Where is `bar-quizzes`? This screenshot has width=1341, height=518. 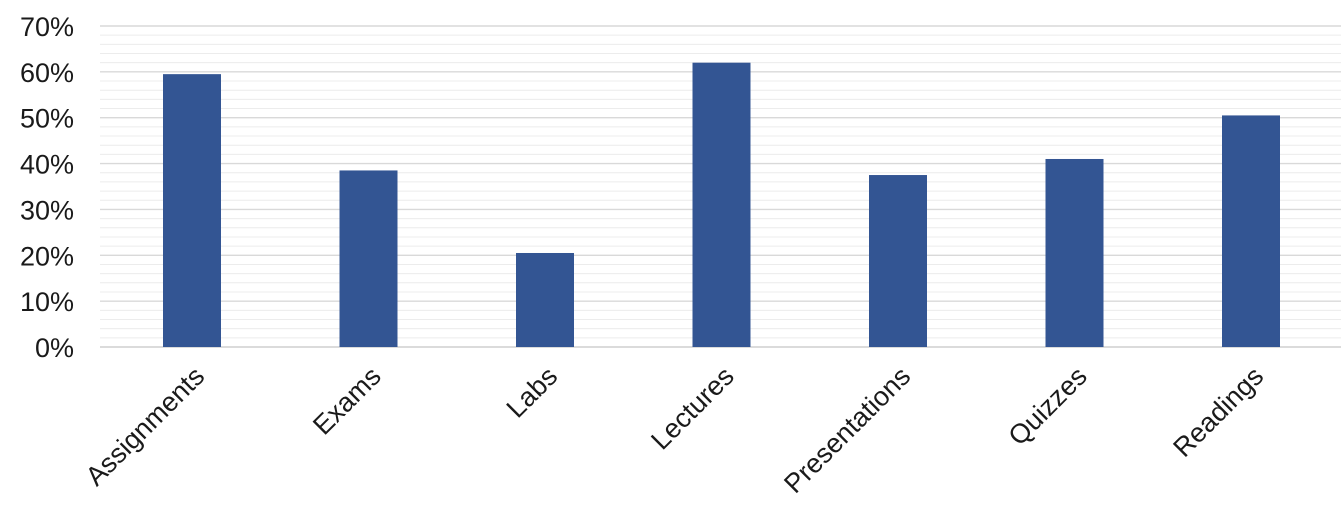 bar-quizzes is located at coordinates (1074, 252).